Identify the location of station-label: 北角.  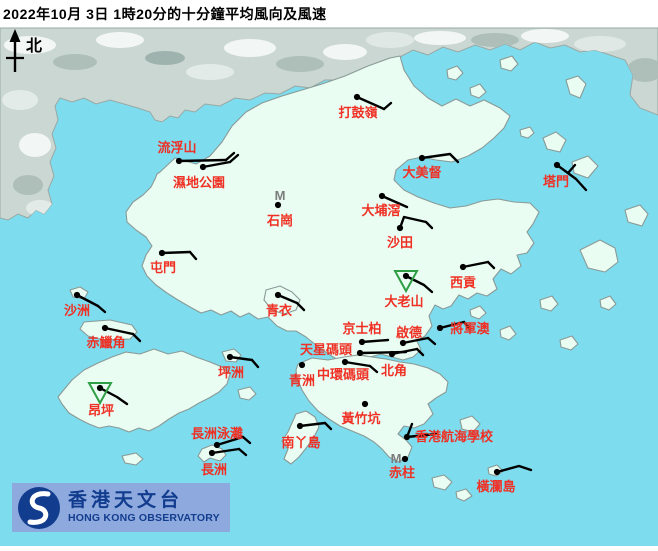
(394, 370).